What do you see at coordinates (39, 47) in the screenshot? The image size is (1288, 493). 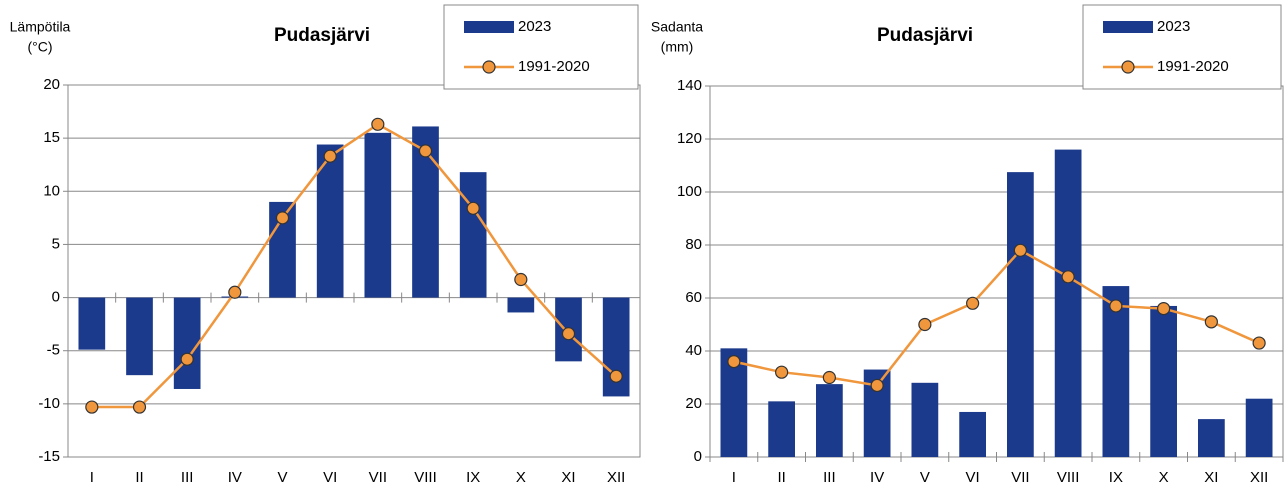 I see `y-axis-label: (°C)` at bounding box center [39, 47].